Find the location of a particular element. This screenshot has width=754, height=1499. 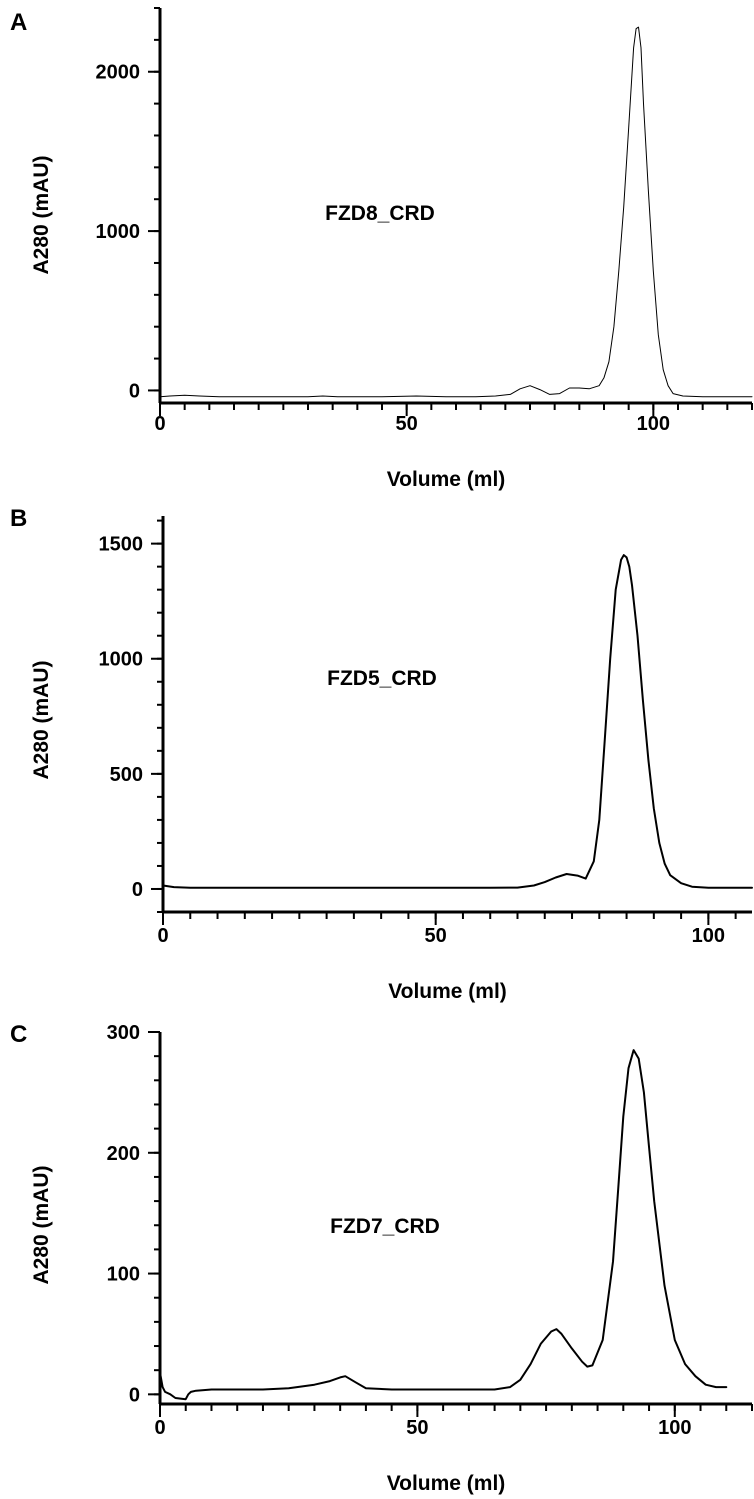

y-tick-label: 200 is located at coordinates (123, 1154).